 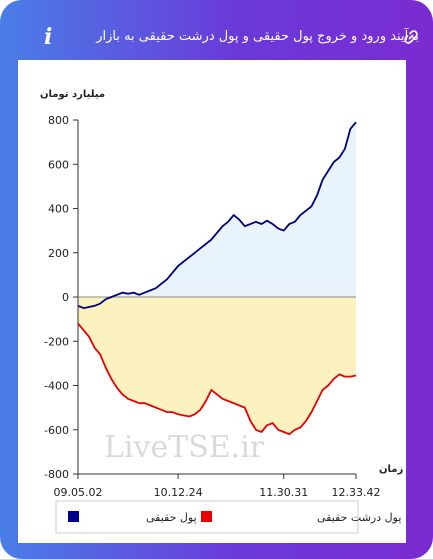 What do you see at coordinates (56, 430) in the screenshot?
I see `y-tick-label: -600` at bounding box center [56, 430].